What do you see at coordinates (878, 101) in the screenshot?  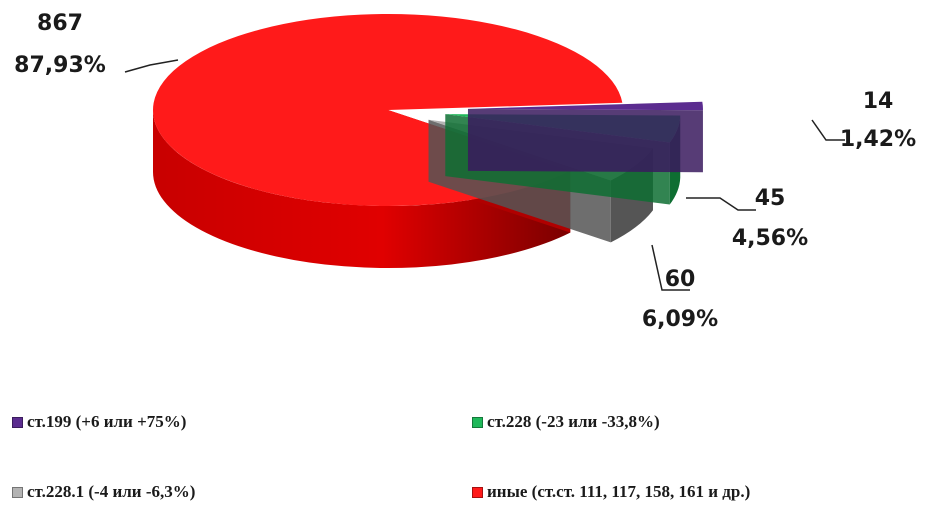 I see `data-label-value-0: 14` at bounding box center [878, 101].